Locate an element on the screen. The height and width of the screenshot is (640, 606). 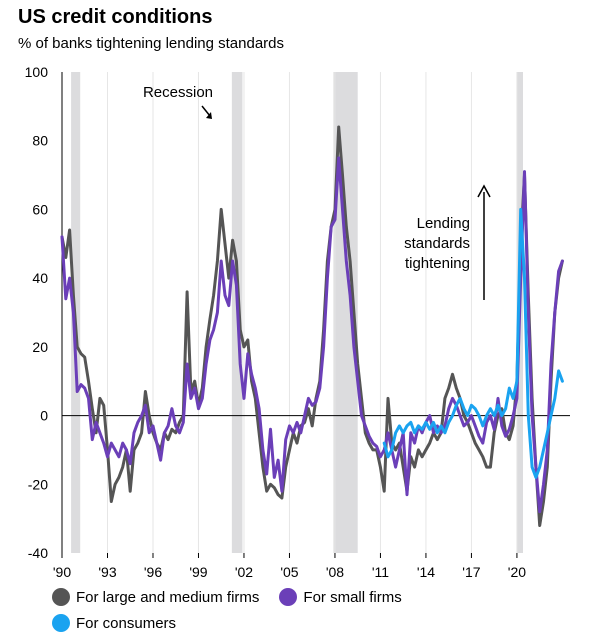
y-tick-label: -20 is located at coordinates (38, 484).